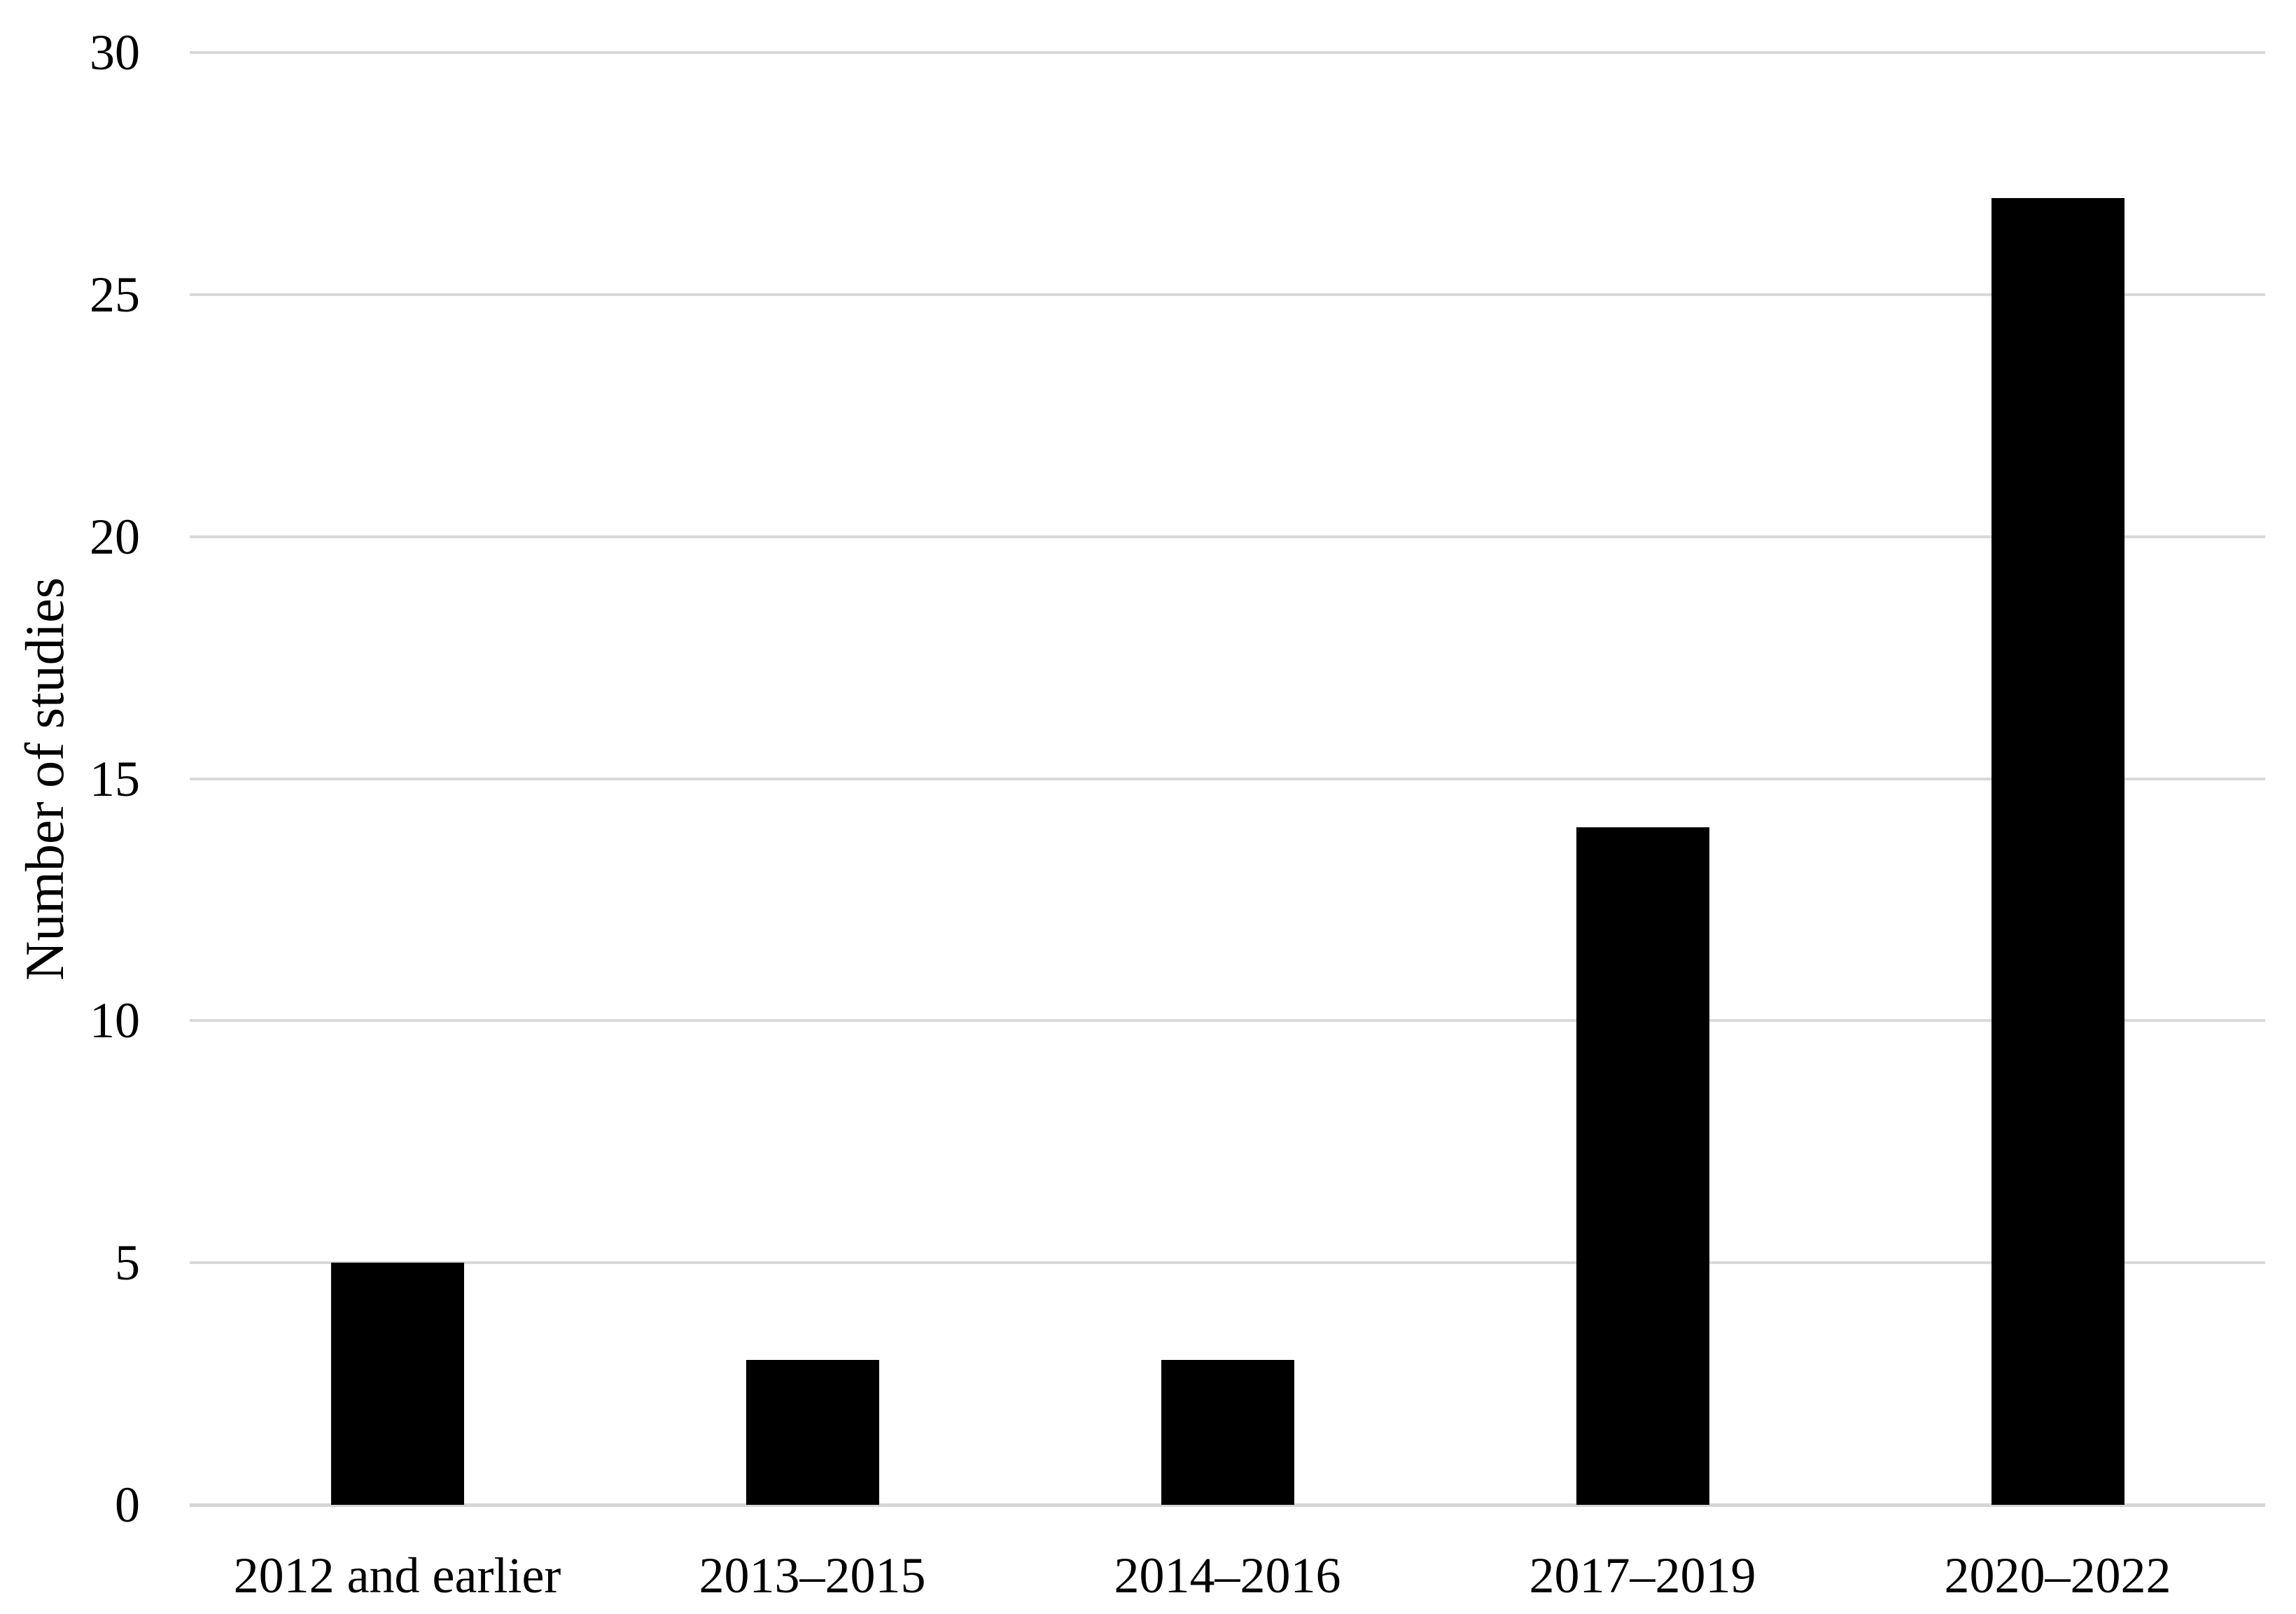 This screenshot has width=2296, height=1614. What do you see at coordinates (2057, 1576) in the screenshot?
I see `x-axis-label: 2020–2022` at bounding box center [2057, 1576].